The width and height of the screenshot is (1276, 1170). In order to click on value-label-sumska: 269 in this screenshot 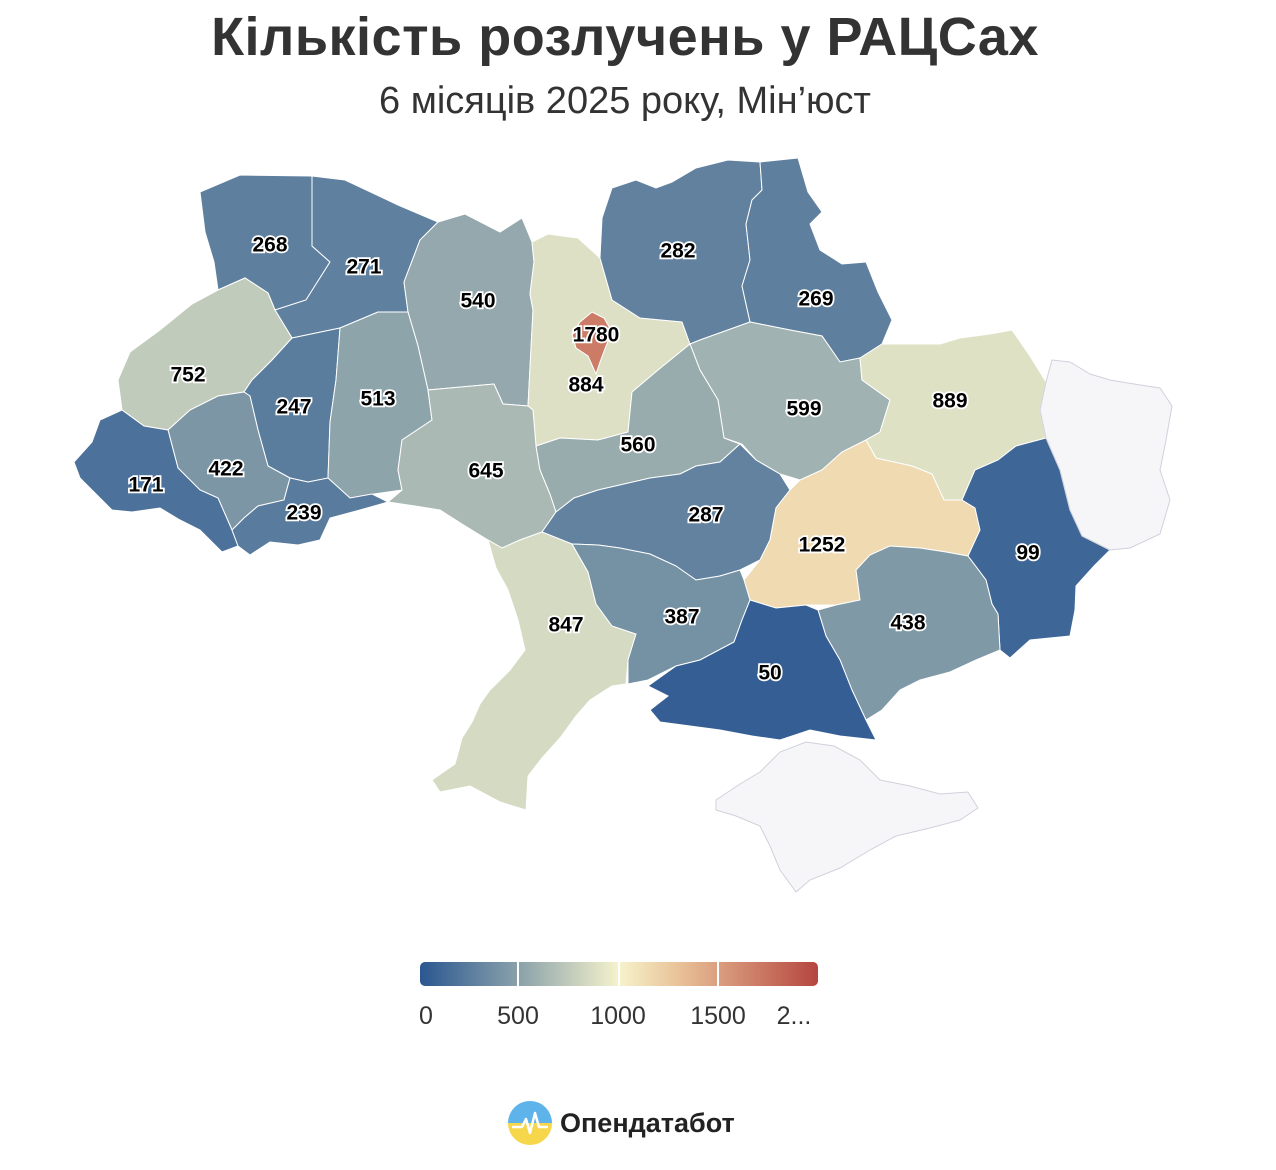, I will do `click(815, 299)`.